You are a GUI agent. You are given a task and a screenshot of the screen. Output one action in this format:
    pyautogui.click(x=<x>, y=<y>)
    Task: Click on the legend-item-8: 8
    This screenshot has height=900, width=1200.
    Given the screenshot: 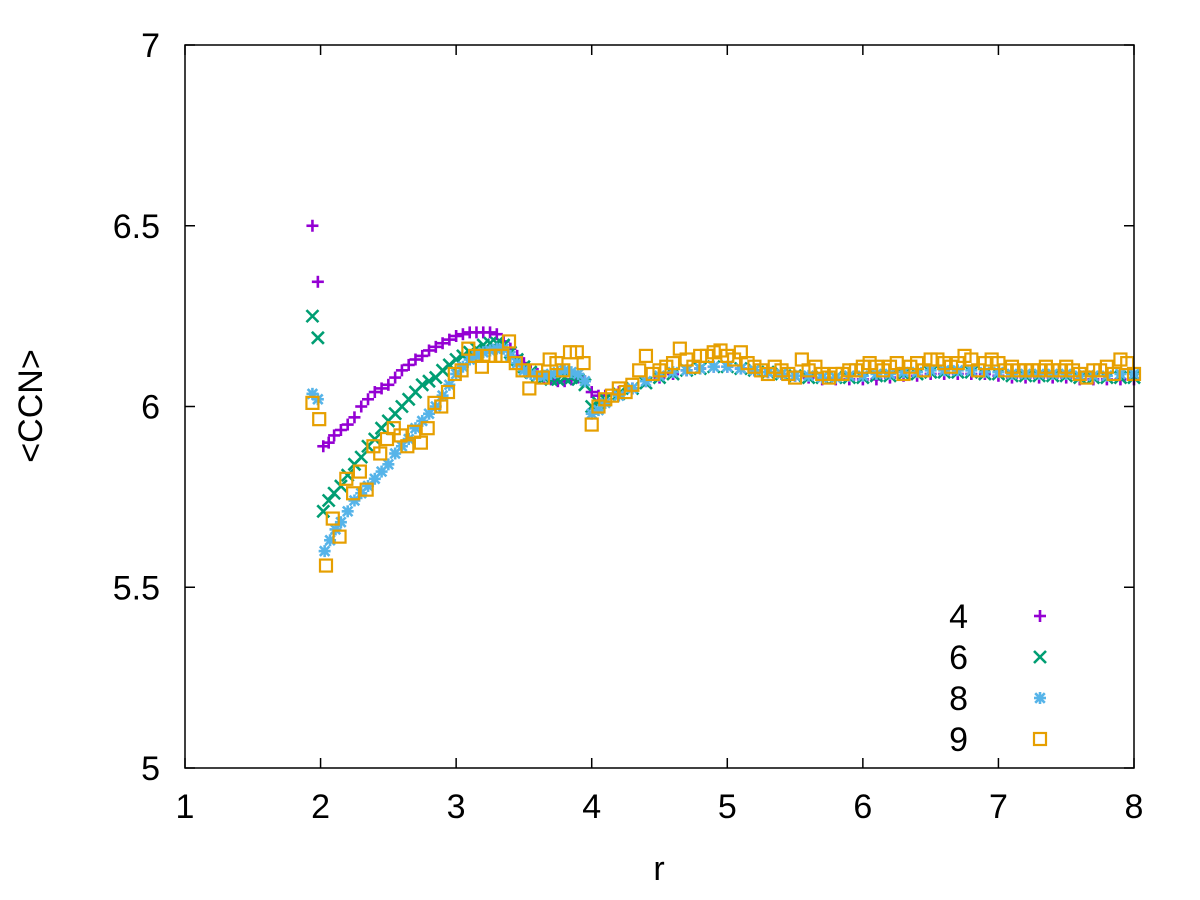 What is the action you would take?
    pyautogui.click(x=997, y=699)
    